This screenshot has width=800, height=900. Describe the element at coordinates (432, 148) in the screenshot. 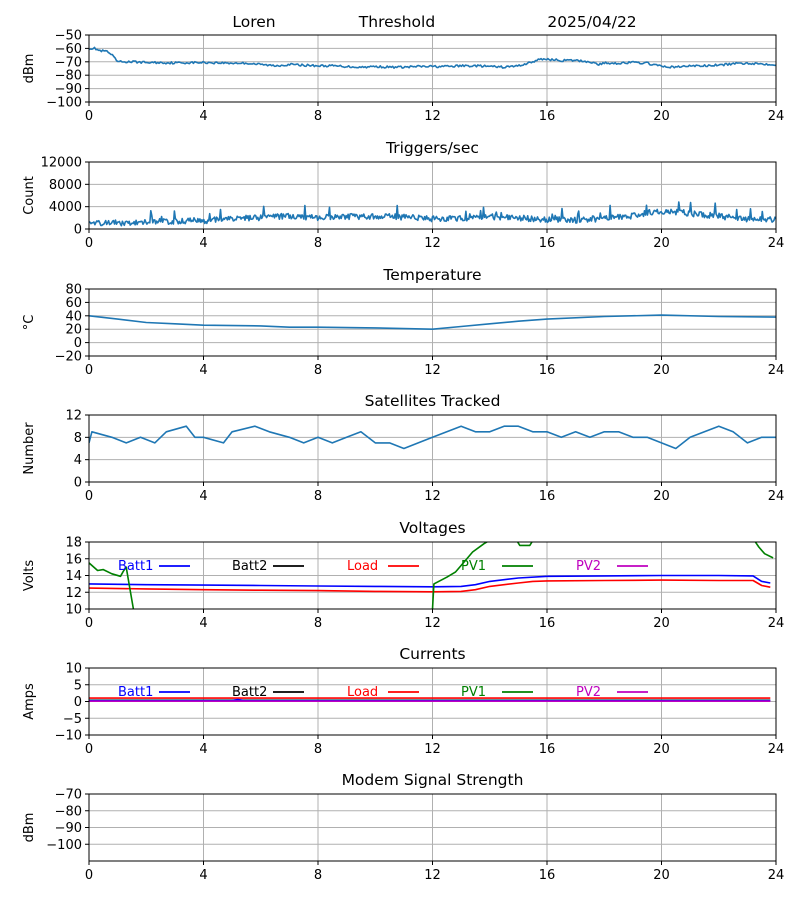

I see `panel-title: Triggers/sec` at that location.